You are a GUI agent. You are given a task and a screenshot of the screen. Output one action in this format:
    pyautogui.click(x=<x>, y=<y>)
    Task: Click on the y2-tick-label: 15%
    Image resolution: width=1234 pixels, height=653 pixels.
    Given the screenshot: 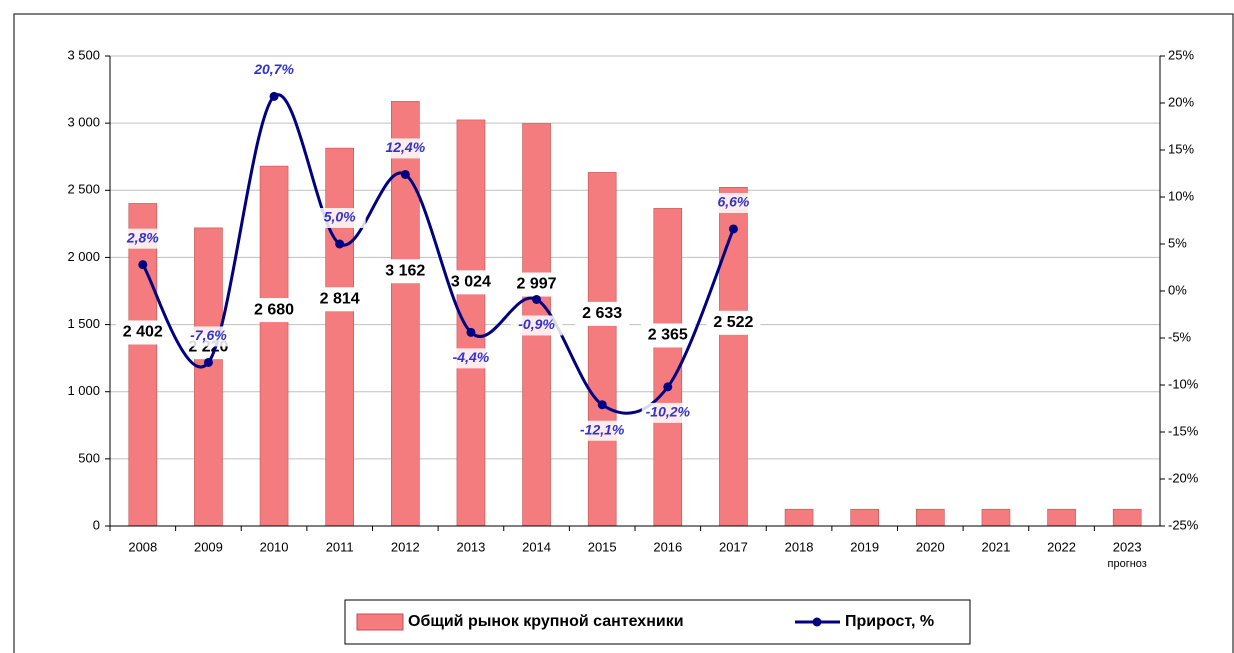 What is the action you would take?
    pyautogui.click(x=1181, y=148)
    